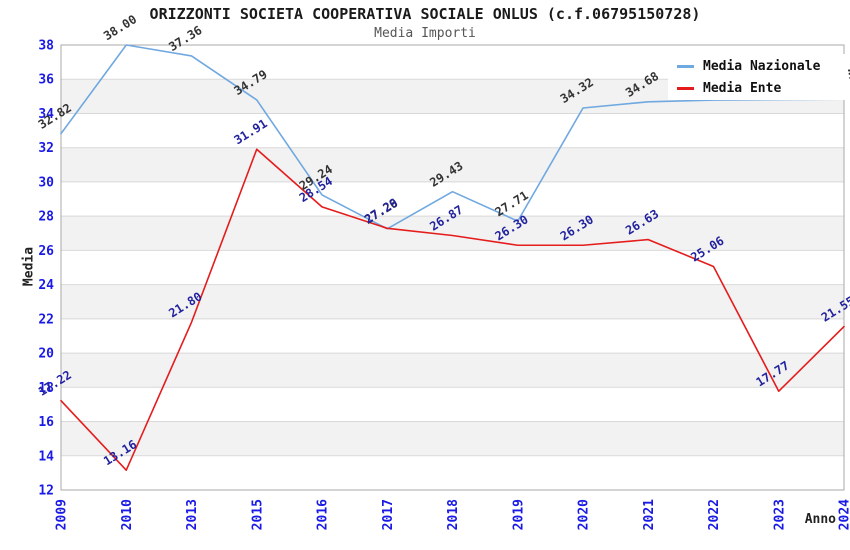 The height and width of the screenshot is (550, 850). What do you see at coordinates (46, 456) in the screenshot?
I see `y-tick-label: 14` at bounding box center [46, 456].